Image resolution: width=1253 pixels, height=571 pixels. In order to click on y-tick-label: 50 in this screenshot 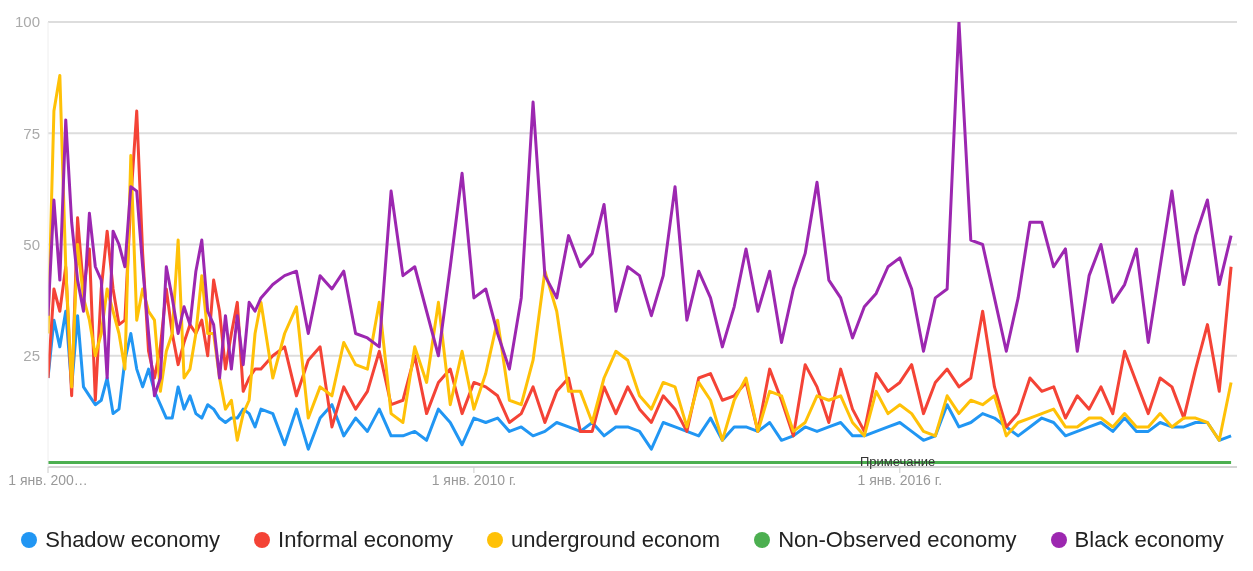, I will do `click(31, 244)`.